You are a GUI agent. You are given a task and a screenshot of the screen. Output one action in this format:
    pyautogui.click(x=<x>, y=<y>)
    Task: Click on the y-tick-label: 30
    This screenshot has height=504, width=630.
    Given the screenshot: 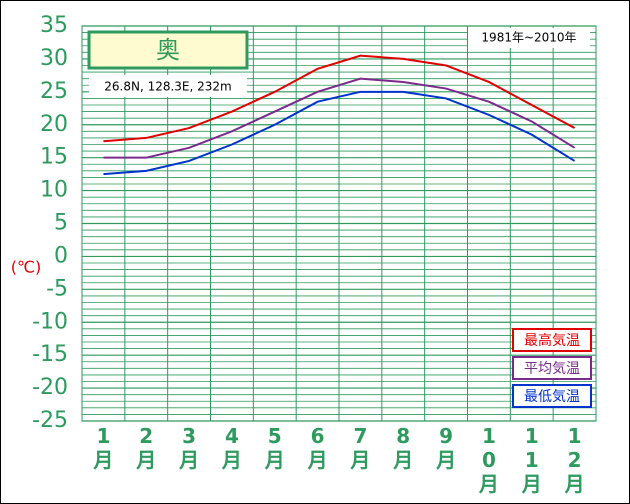 What is the action you would take?
    pyautogui.click(x=54, y=58)
    